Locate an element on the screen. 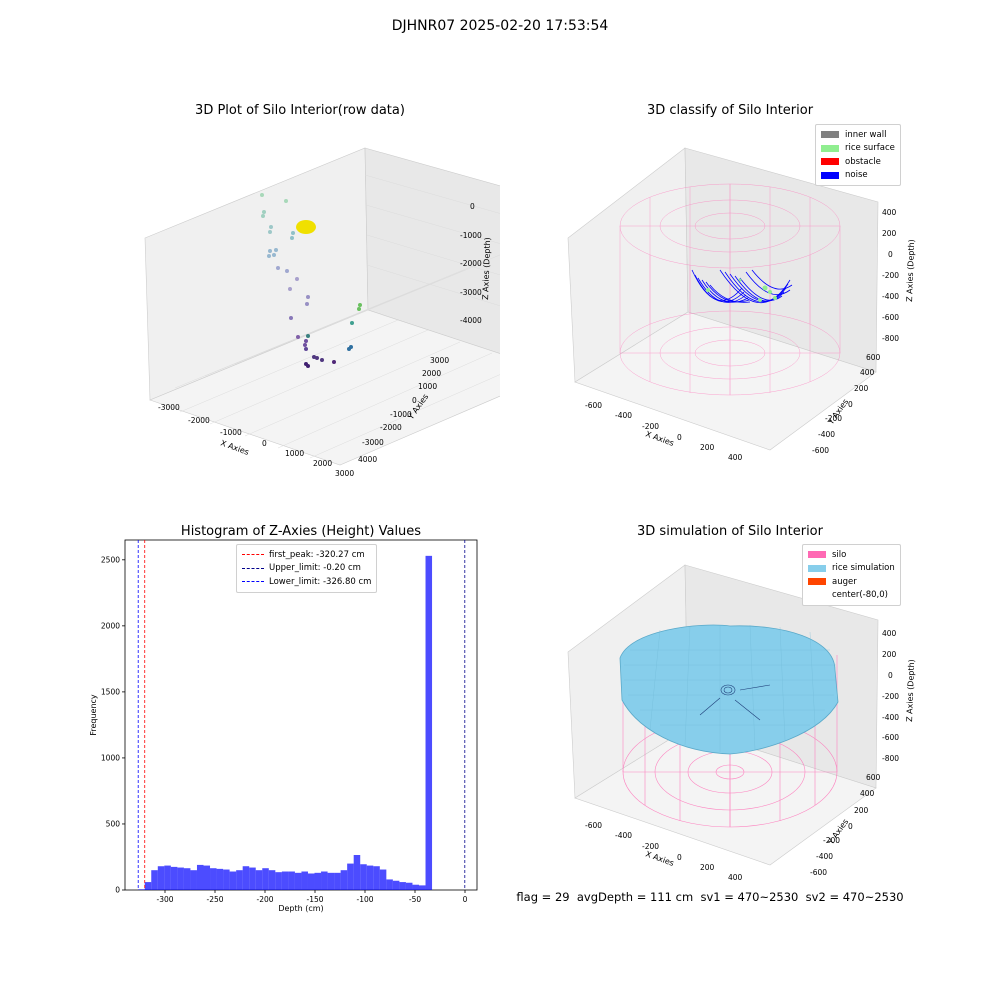  histogram-plot-area is located at coordinates (301, 715).